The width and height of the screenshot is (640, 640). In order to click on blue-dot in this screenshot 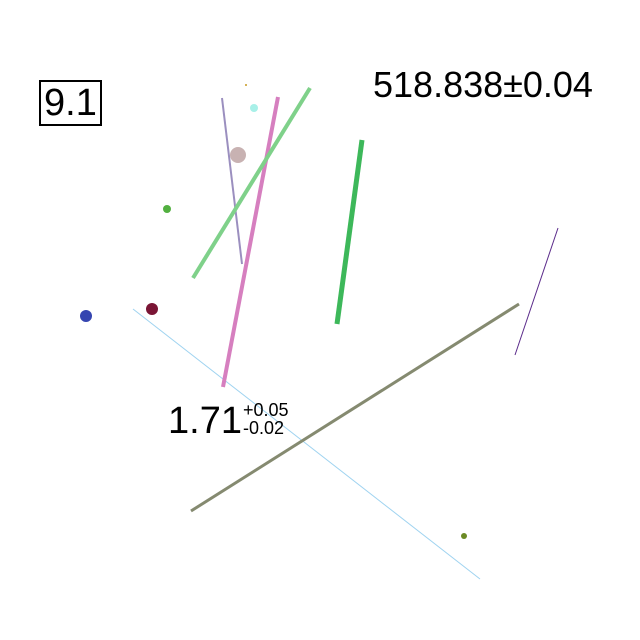, I will do `click(86, 316)`.